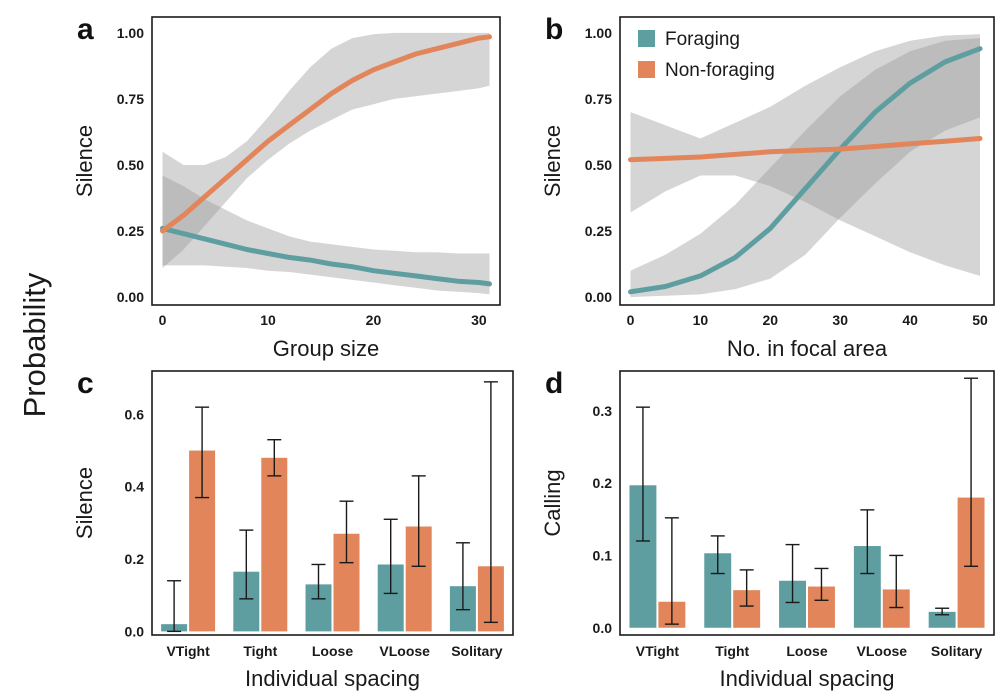 The width and height of the screenshot is (999, 695). I want to click on x-axis-label: Group size, so click(326, 348).